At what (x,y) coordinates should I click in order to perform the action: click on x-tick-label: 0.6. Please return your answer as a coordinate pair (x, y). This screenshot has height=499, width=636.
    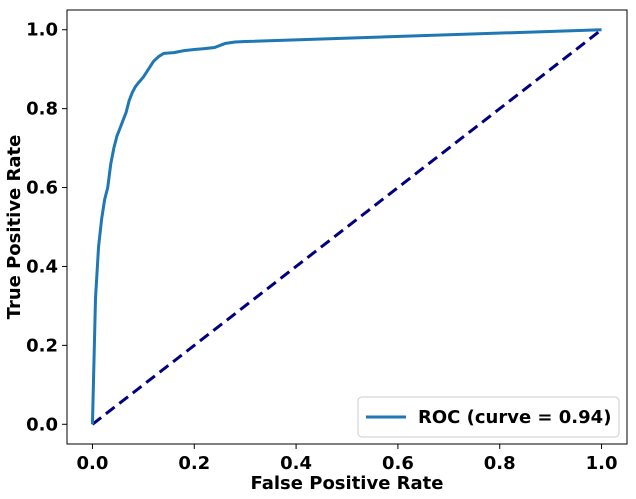
    Looking at the image, I should click on (398, 463).